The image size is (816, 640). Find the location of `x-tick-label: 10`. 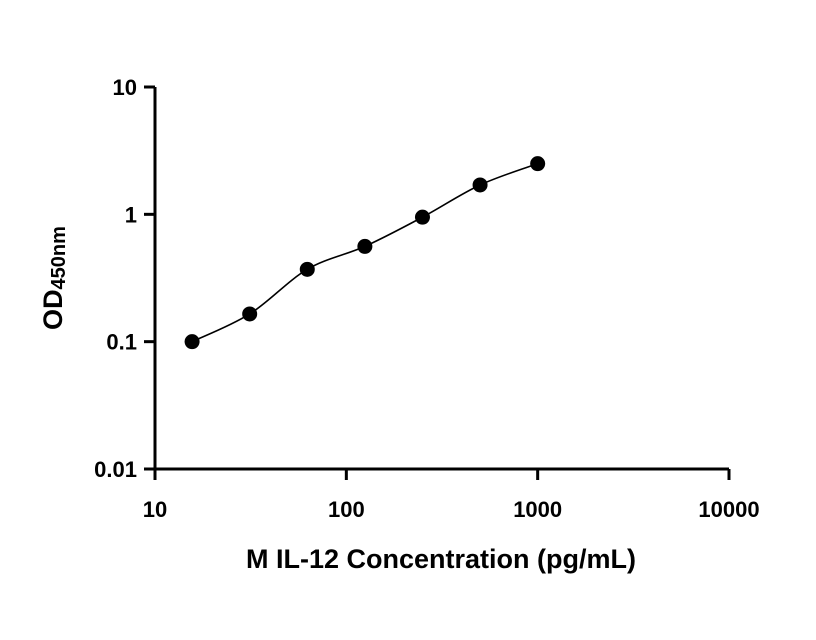

x-tick-label: 10 is located at coordinates (155, 509).